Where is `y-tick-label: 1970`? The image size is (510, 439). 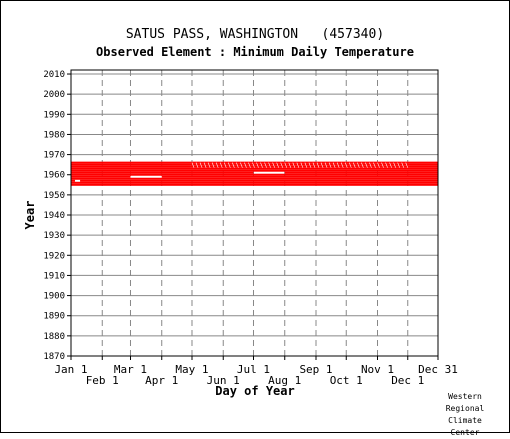
y-tick-label: 1970 is located at coordinates (54, 156).